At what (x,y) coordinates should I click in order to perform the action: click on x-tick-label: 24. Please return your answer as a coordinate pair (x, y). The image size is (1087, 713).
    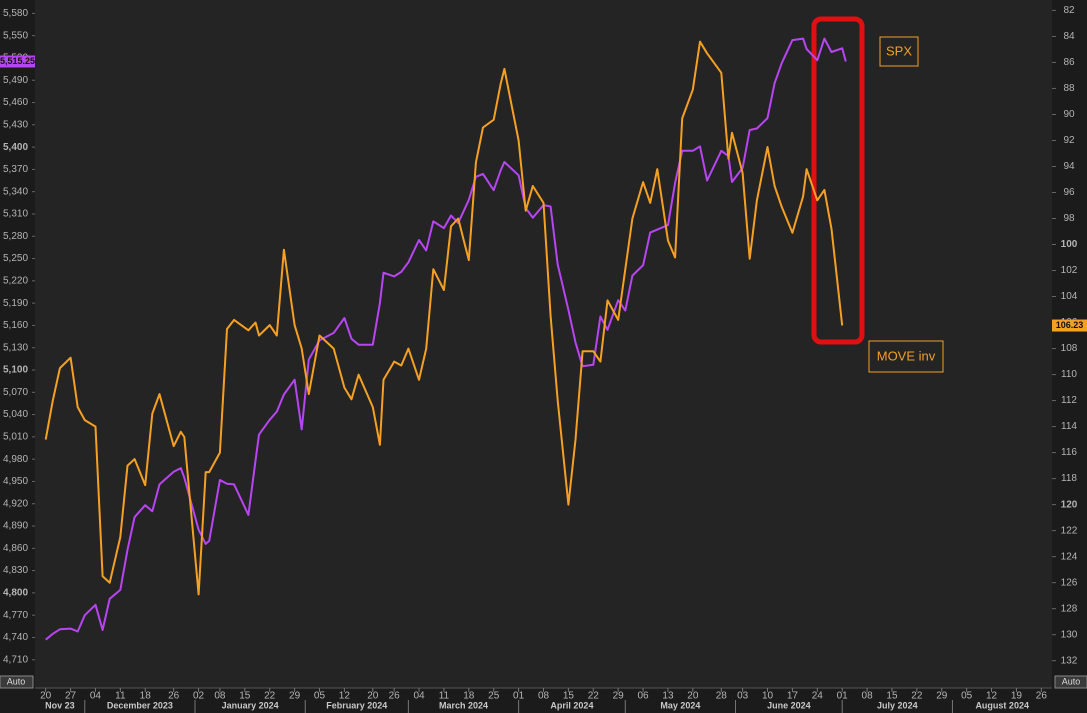
    Looking at the image, I should click on (818, 696).